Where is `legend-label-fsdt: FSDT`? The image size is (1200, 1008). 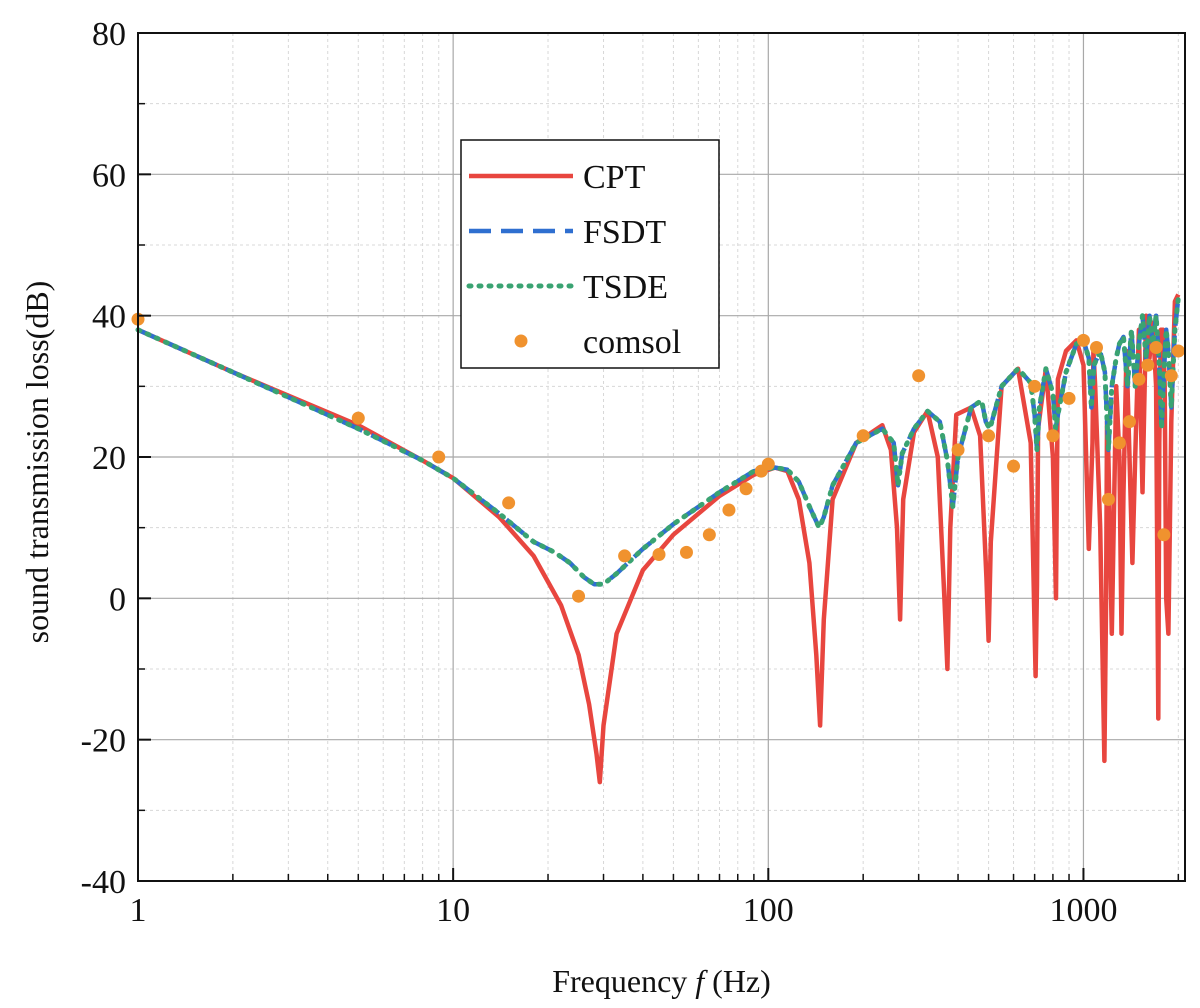
legend-label-fsdt: FSDT is located at coordinates (624, 232).